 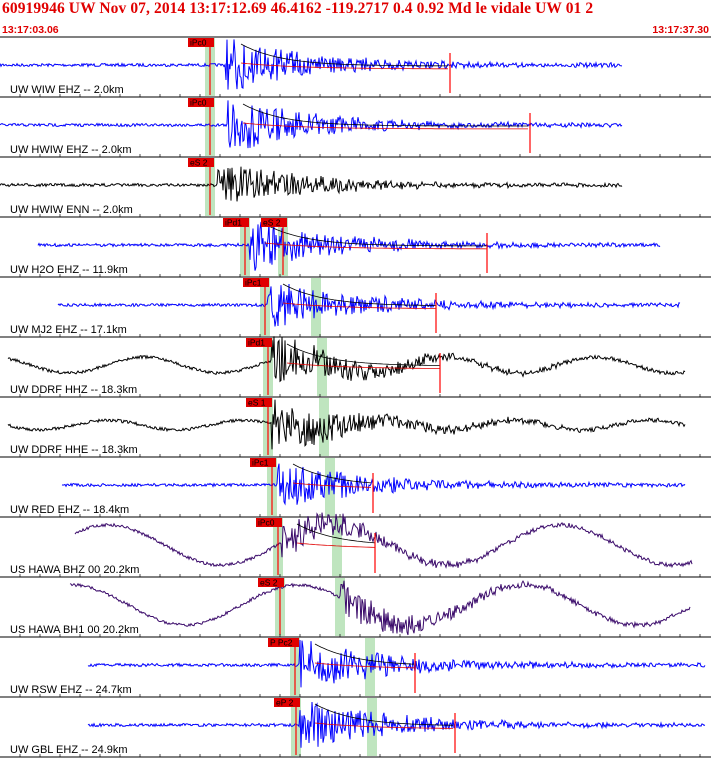 What do you see at coordinates (68, 330) in the screenshot?
I see `channel-label: UW MJ2 EHZ -- 17.1km` at bounding box center [68, 330].